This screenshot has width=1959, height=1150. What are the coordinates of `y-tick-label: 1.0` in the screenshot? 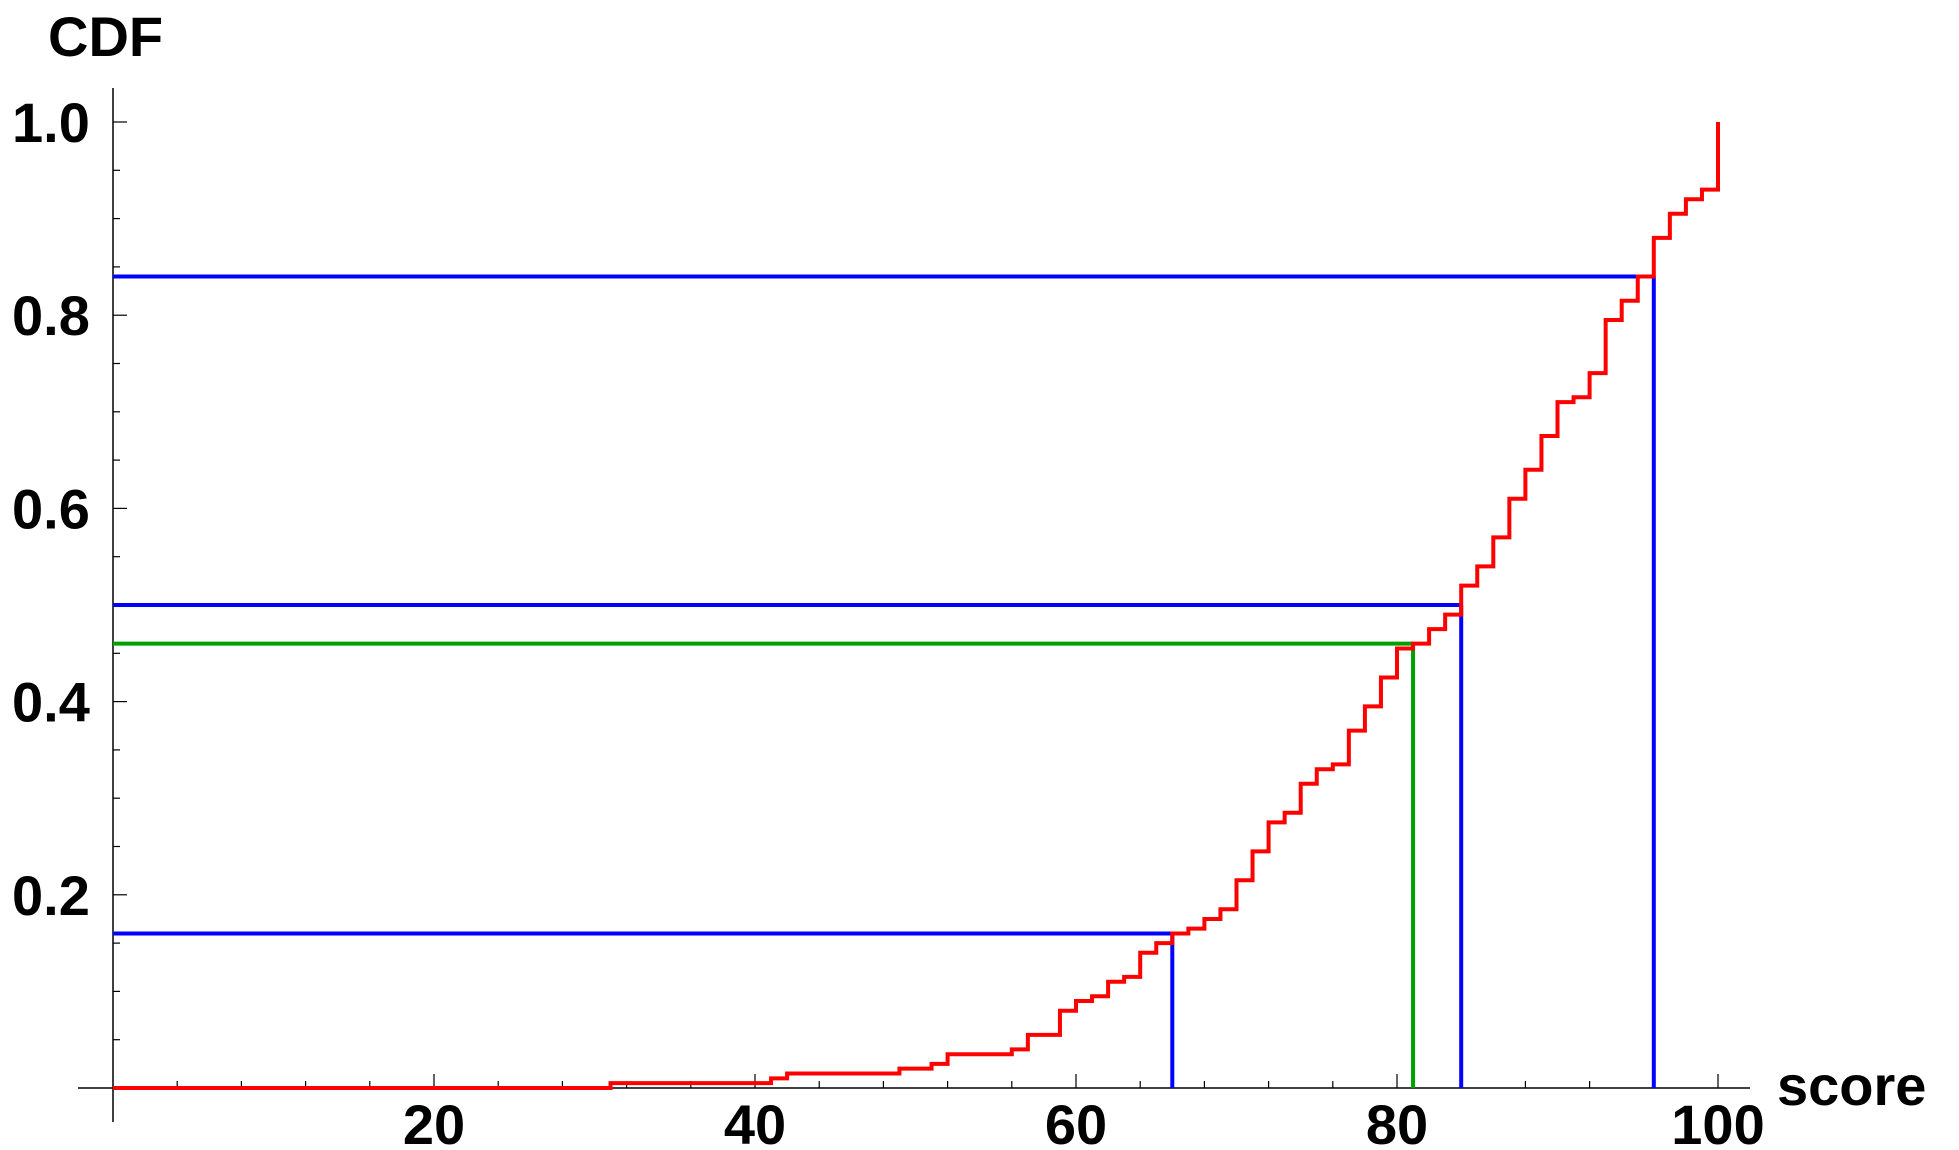 It's located at (51, 122).